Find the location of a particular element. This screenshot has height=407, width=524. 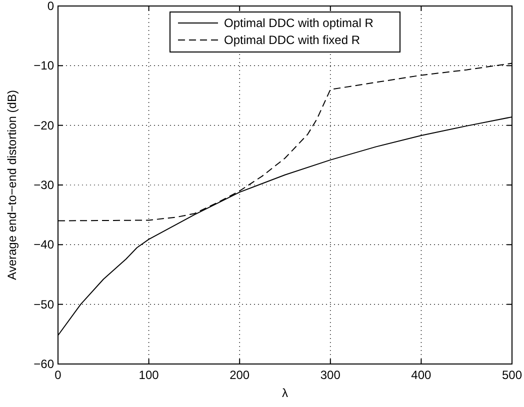

legend-label: Optimal DDC with fixed R is located at coordinates (292, 40).